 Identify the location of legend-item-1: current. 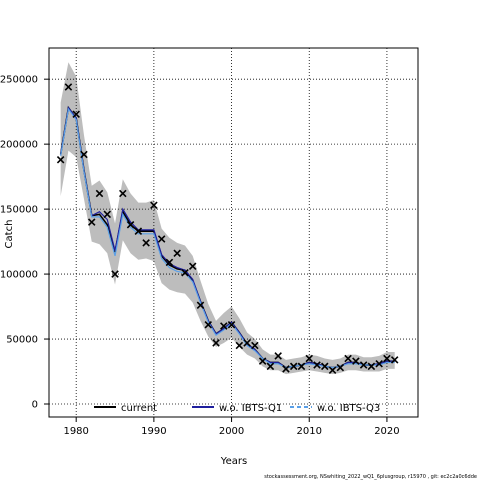
(125, 408).